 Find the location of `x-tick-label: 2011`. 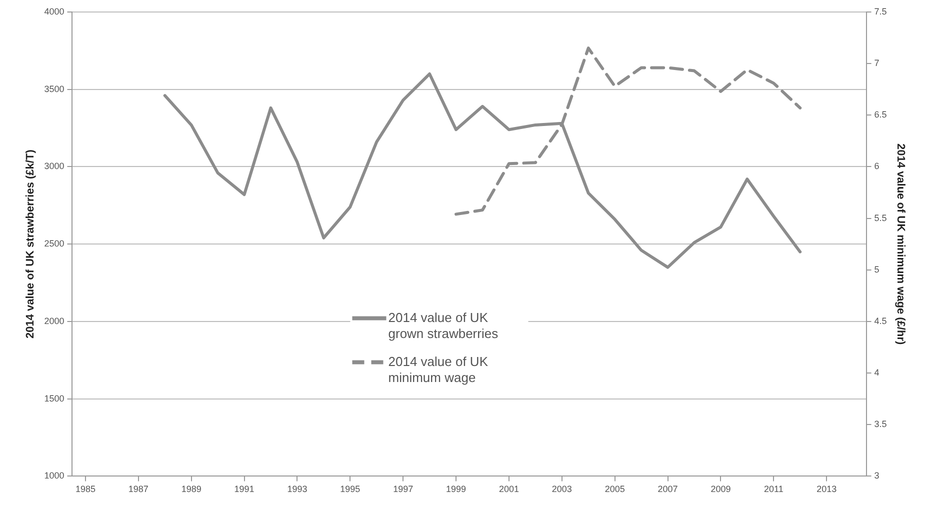

x-tick-label: 2011 is located at coordinates (774, 489).